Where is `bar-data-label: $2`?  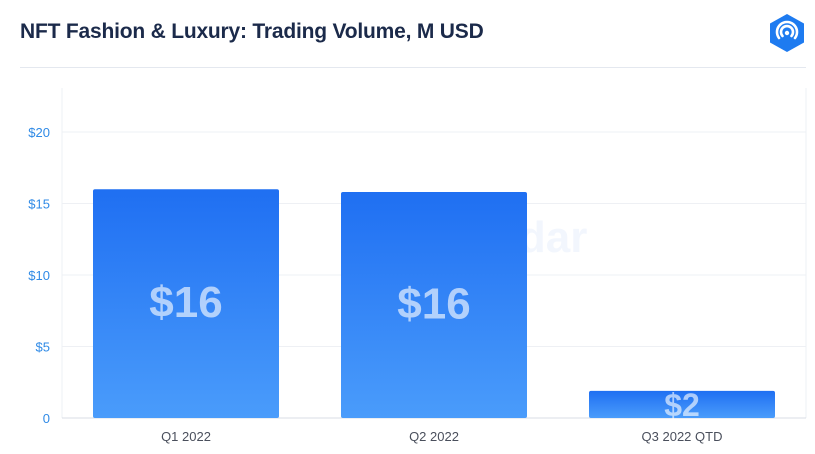
bar-data-label: $2 is located at coordinates (682, 405).